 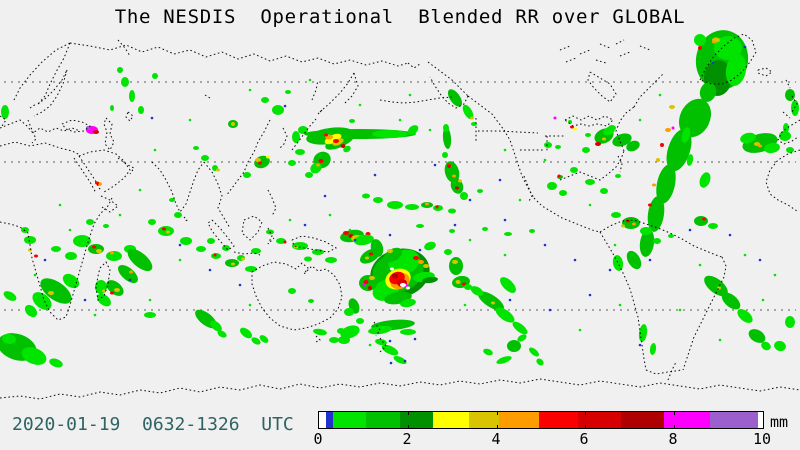 I want to click on colorbar-tick-label: 4, so click(x=496, y=439).